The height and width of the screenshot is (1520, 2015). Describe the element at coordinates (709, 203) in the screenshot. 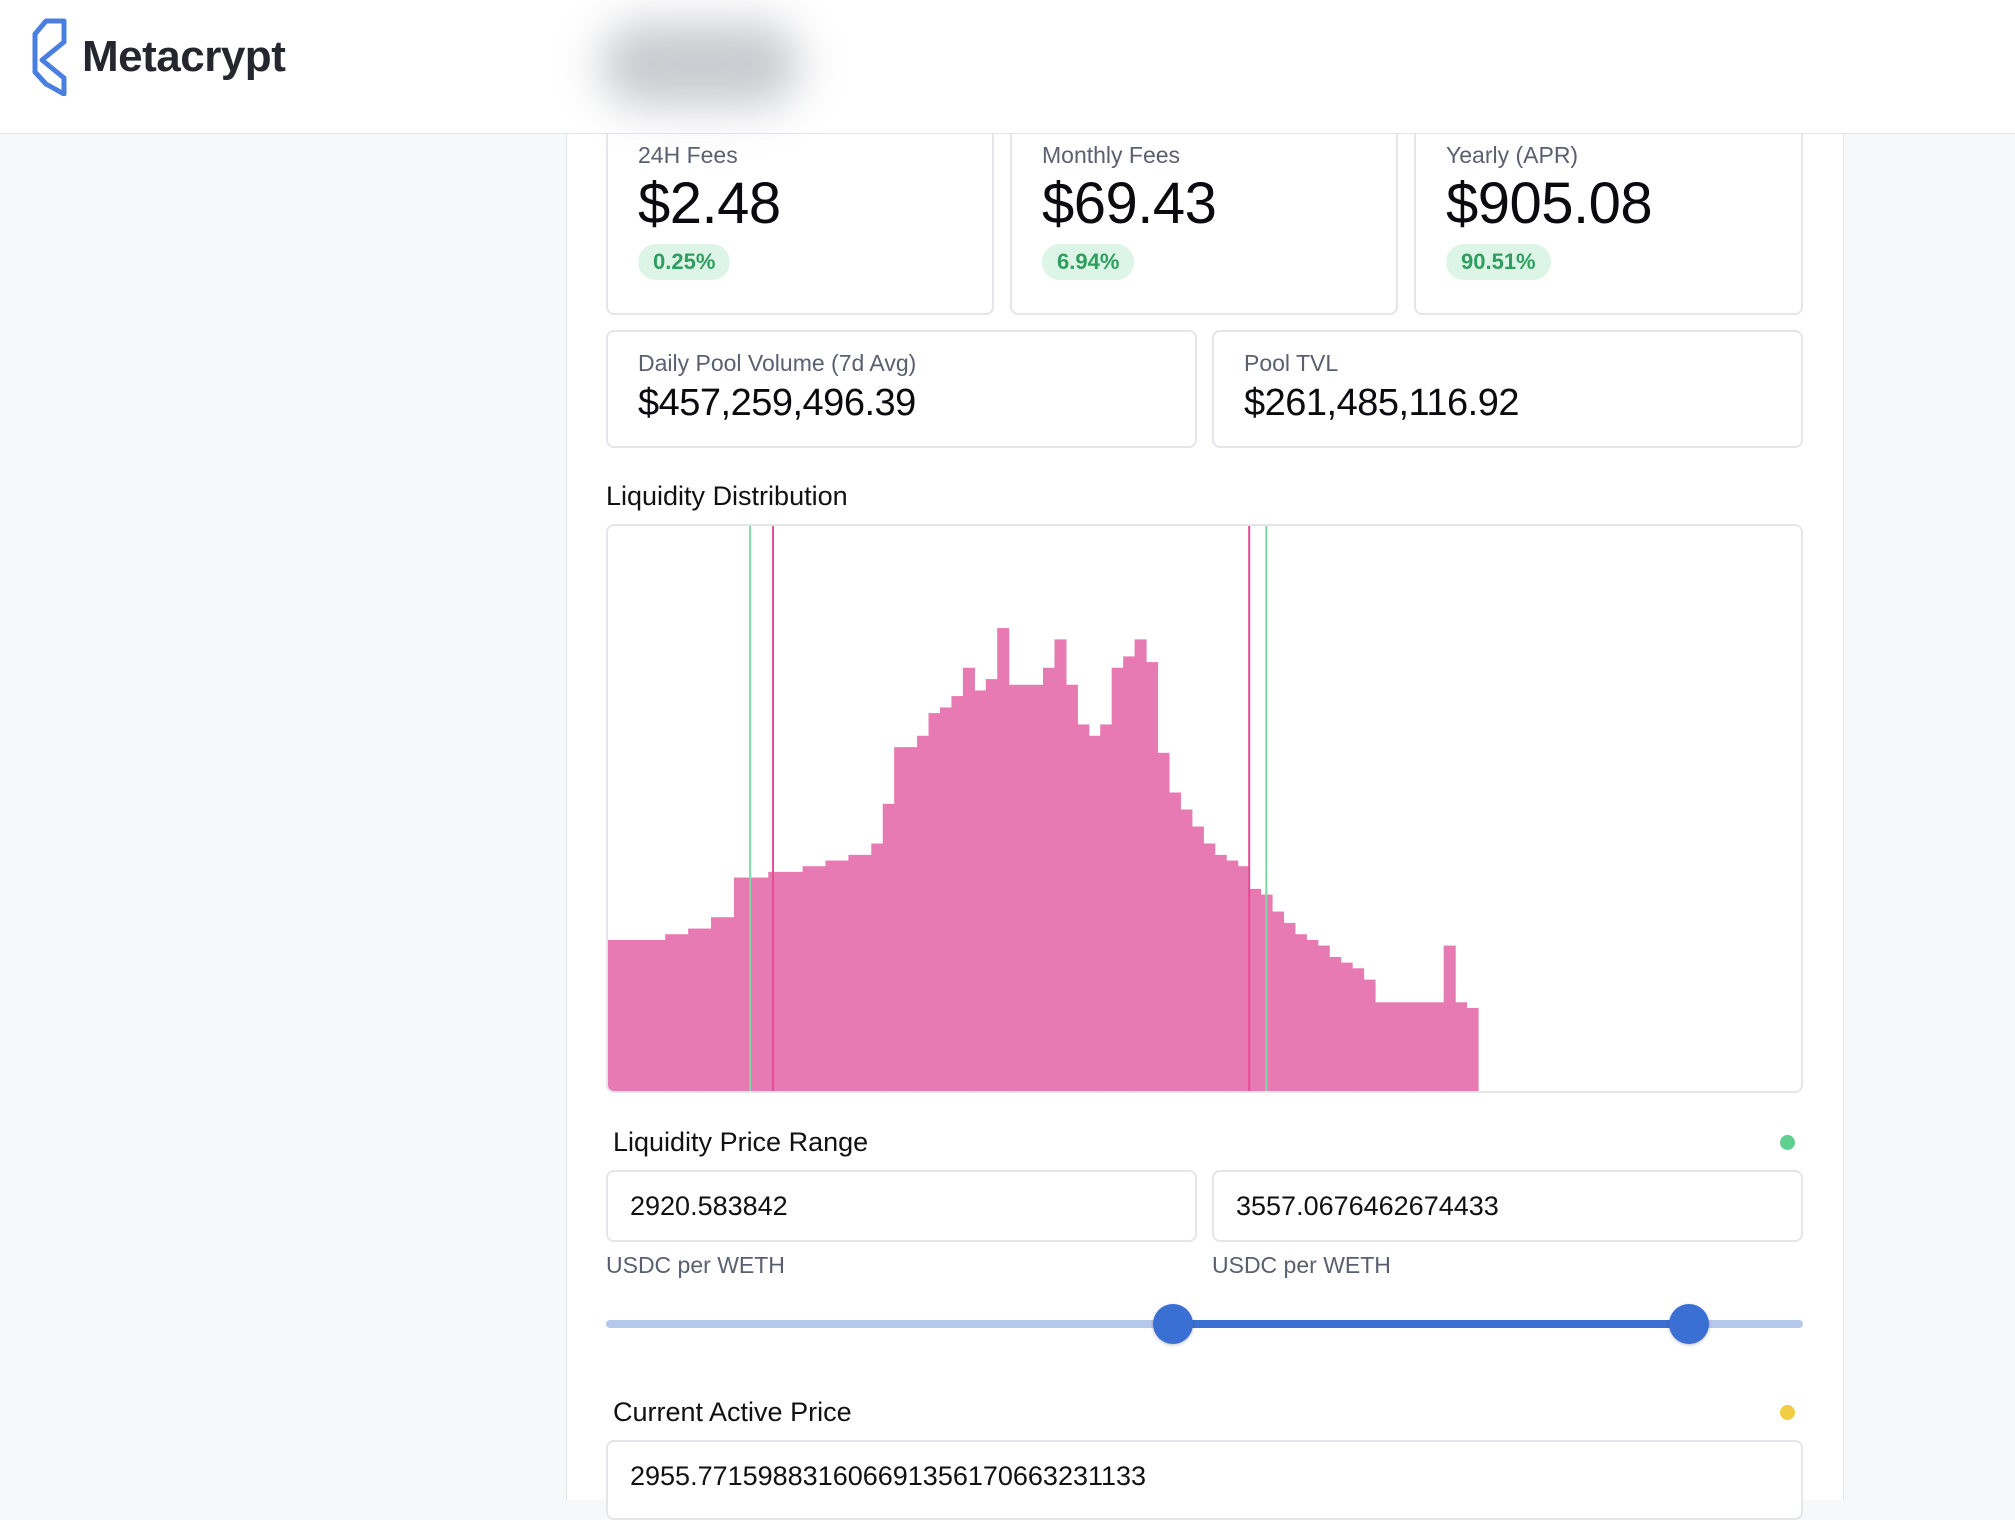

I see `fees-24h-value: $2.48` at that location.